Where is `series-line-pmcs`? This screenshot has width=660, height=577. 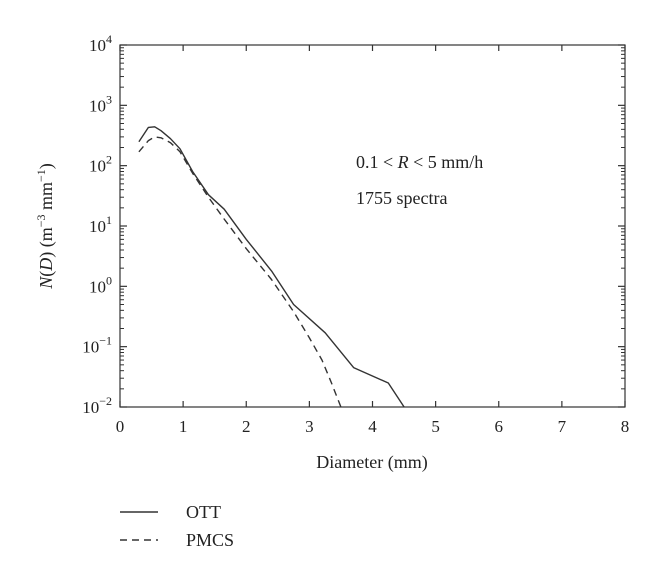
series-line-pmcs is located at coordinates (240, 272).